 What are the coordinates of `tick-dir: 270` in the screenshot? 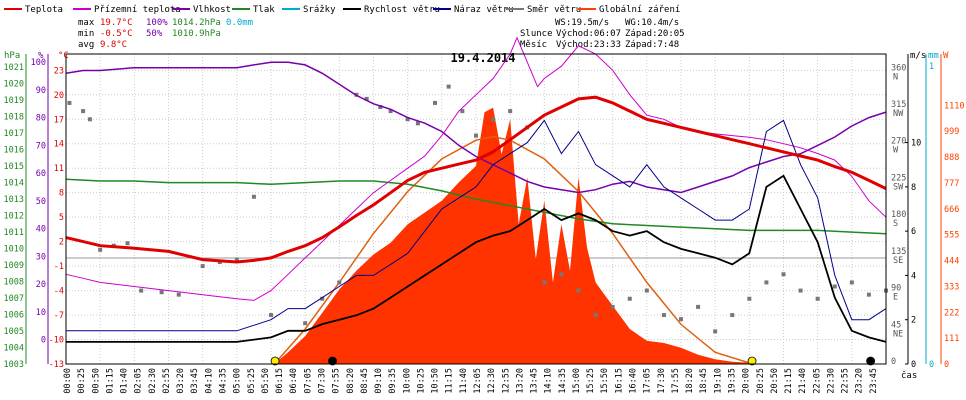 It's located at (898, 142).